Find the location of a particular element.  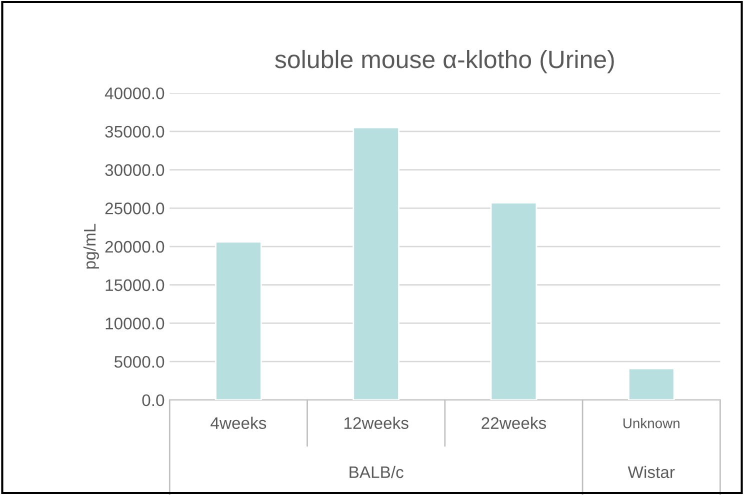

text: Wistar is located at coordinates (651, 472).